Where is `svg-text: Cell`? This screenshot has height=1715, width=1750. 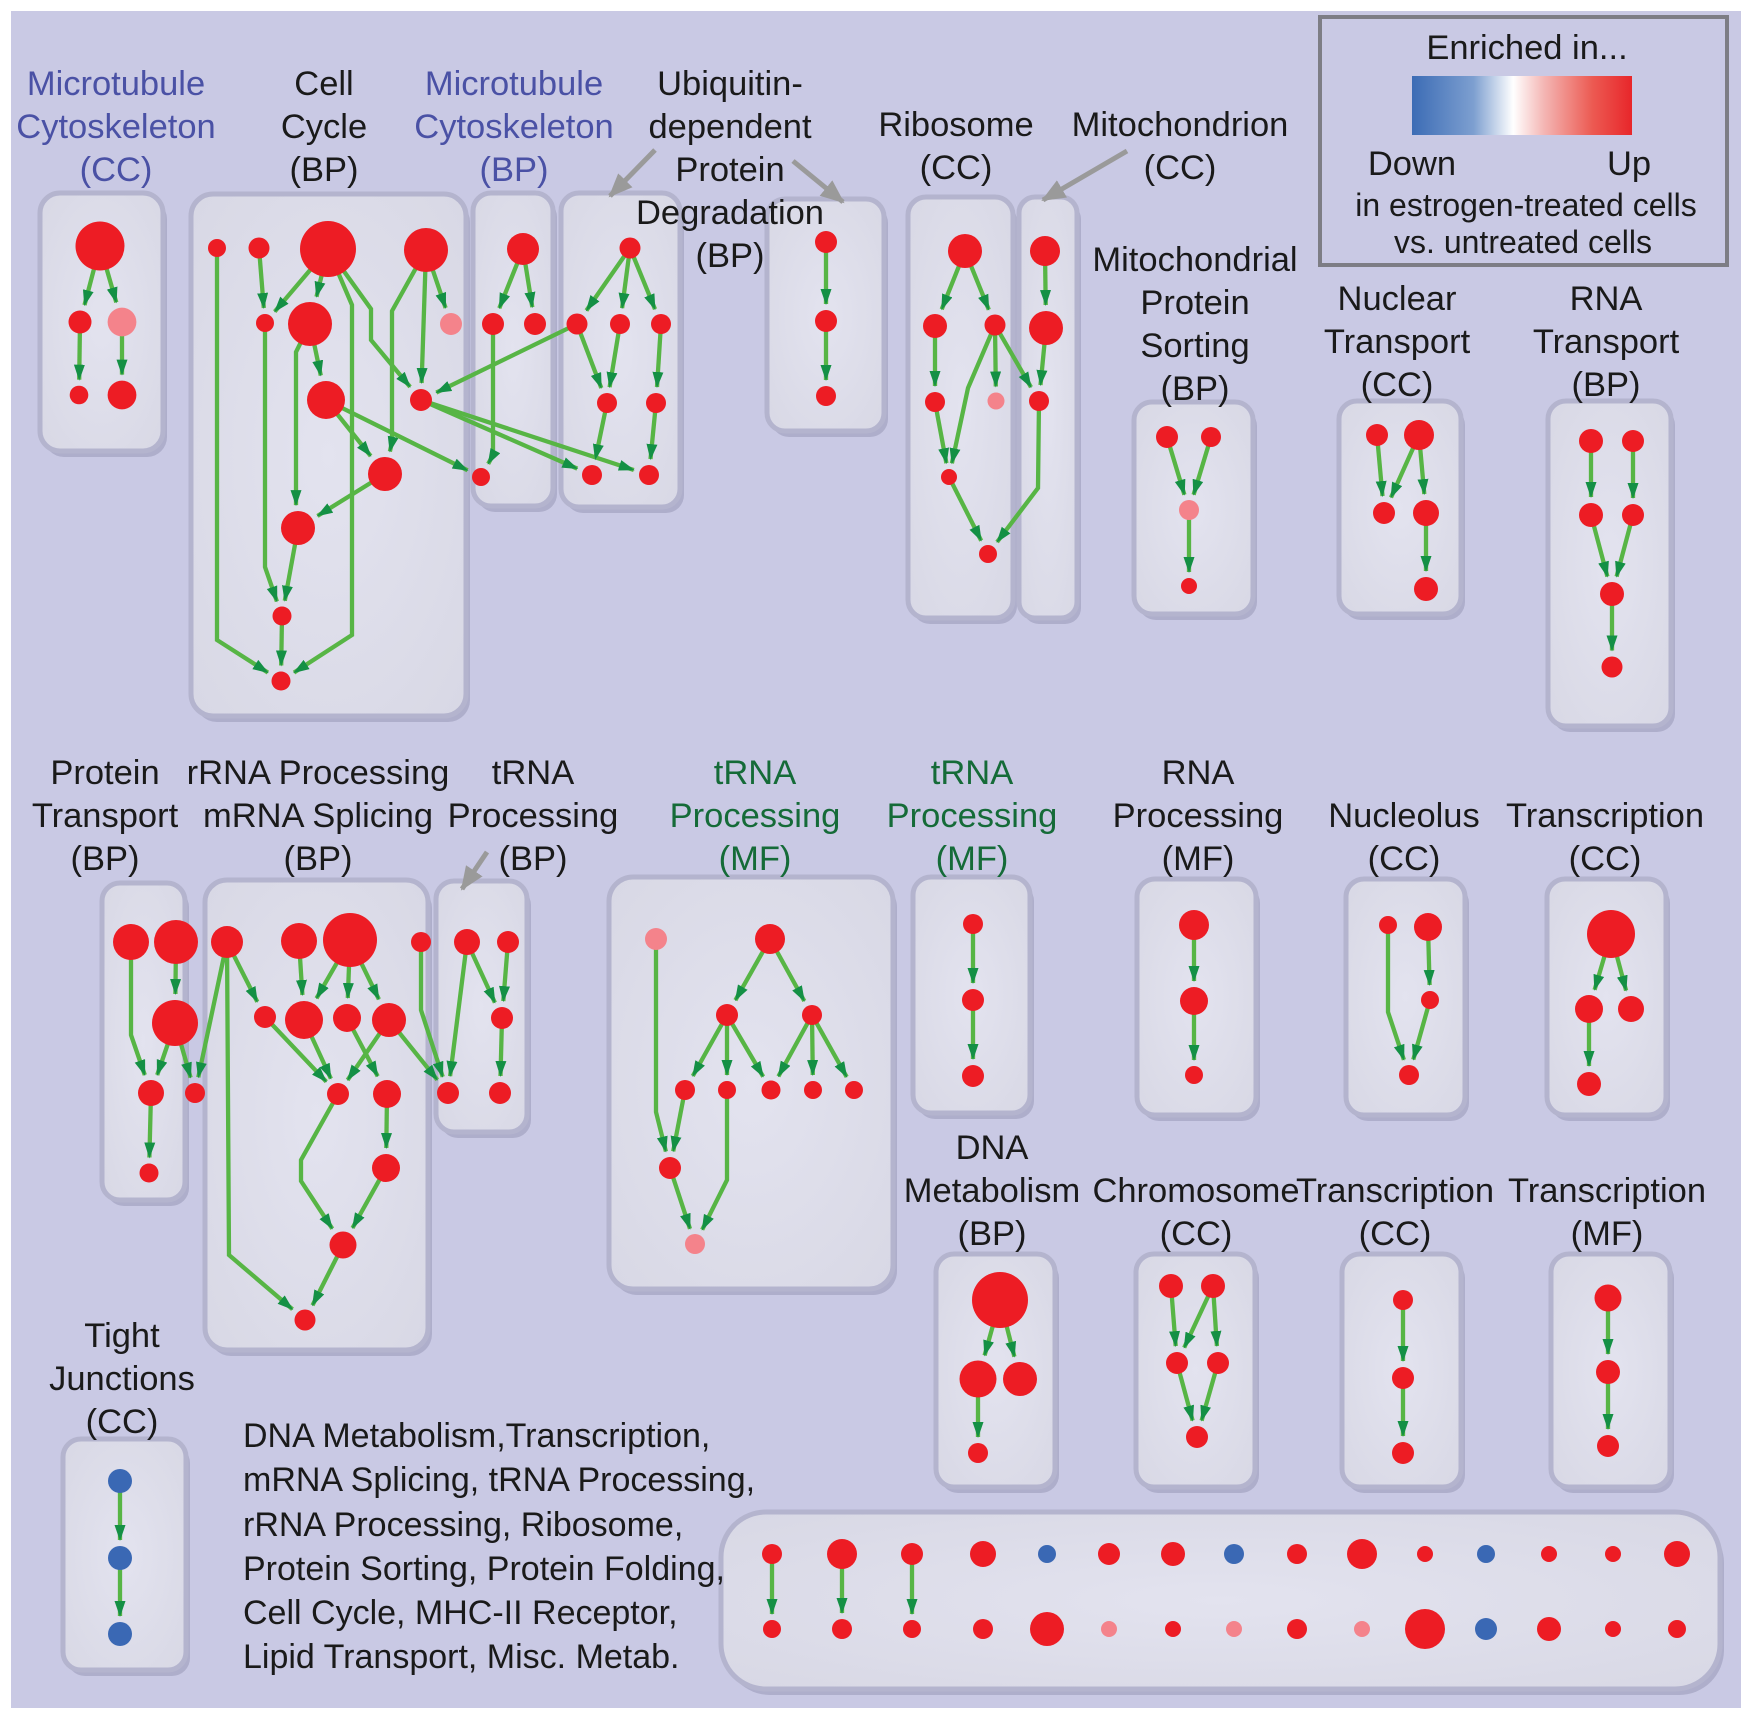
svg-text: Cell is located at coordinates (323, 84).